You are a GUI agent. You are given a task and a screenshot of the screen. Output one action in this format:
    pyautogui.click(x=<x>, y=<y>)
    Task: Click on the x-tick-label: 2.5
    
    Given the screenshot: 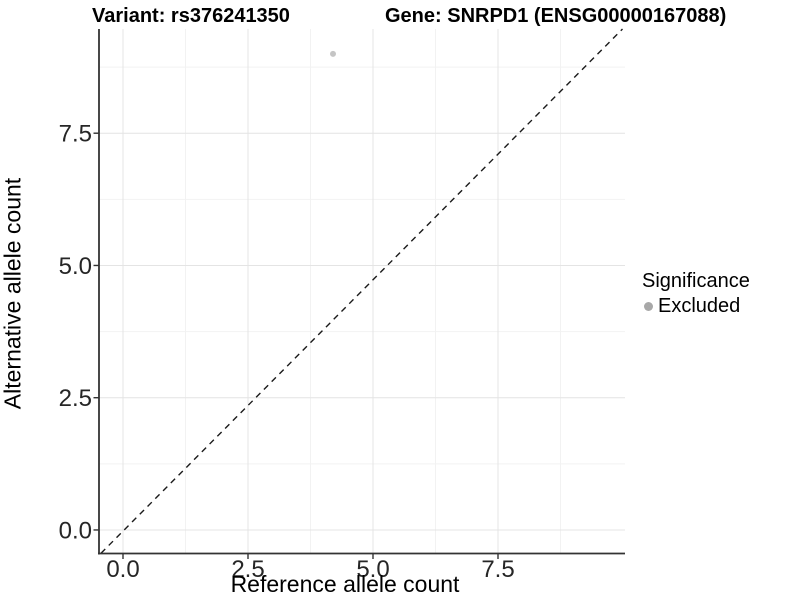 What is the action you would take?
    pyautogui.click(x=247, y=569)
    